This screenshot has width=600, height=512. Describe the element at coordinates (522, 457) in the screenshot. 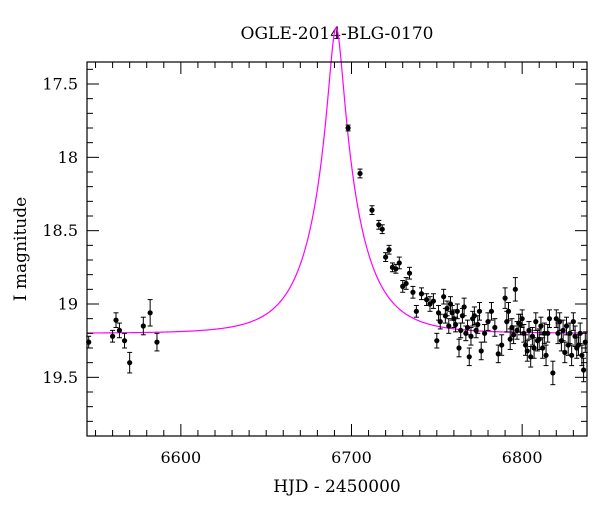

I see `x-tick-label: 6800` at that location.